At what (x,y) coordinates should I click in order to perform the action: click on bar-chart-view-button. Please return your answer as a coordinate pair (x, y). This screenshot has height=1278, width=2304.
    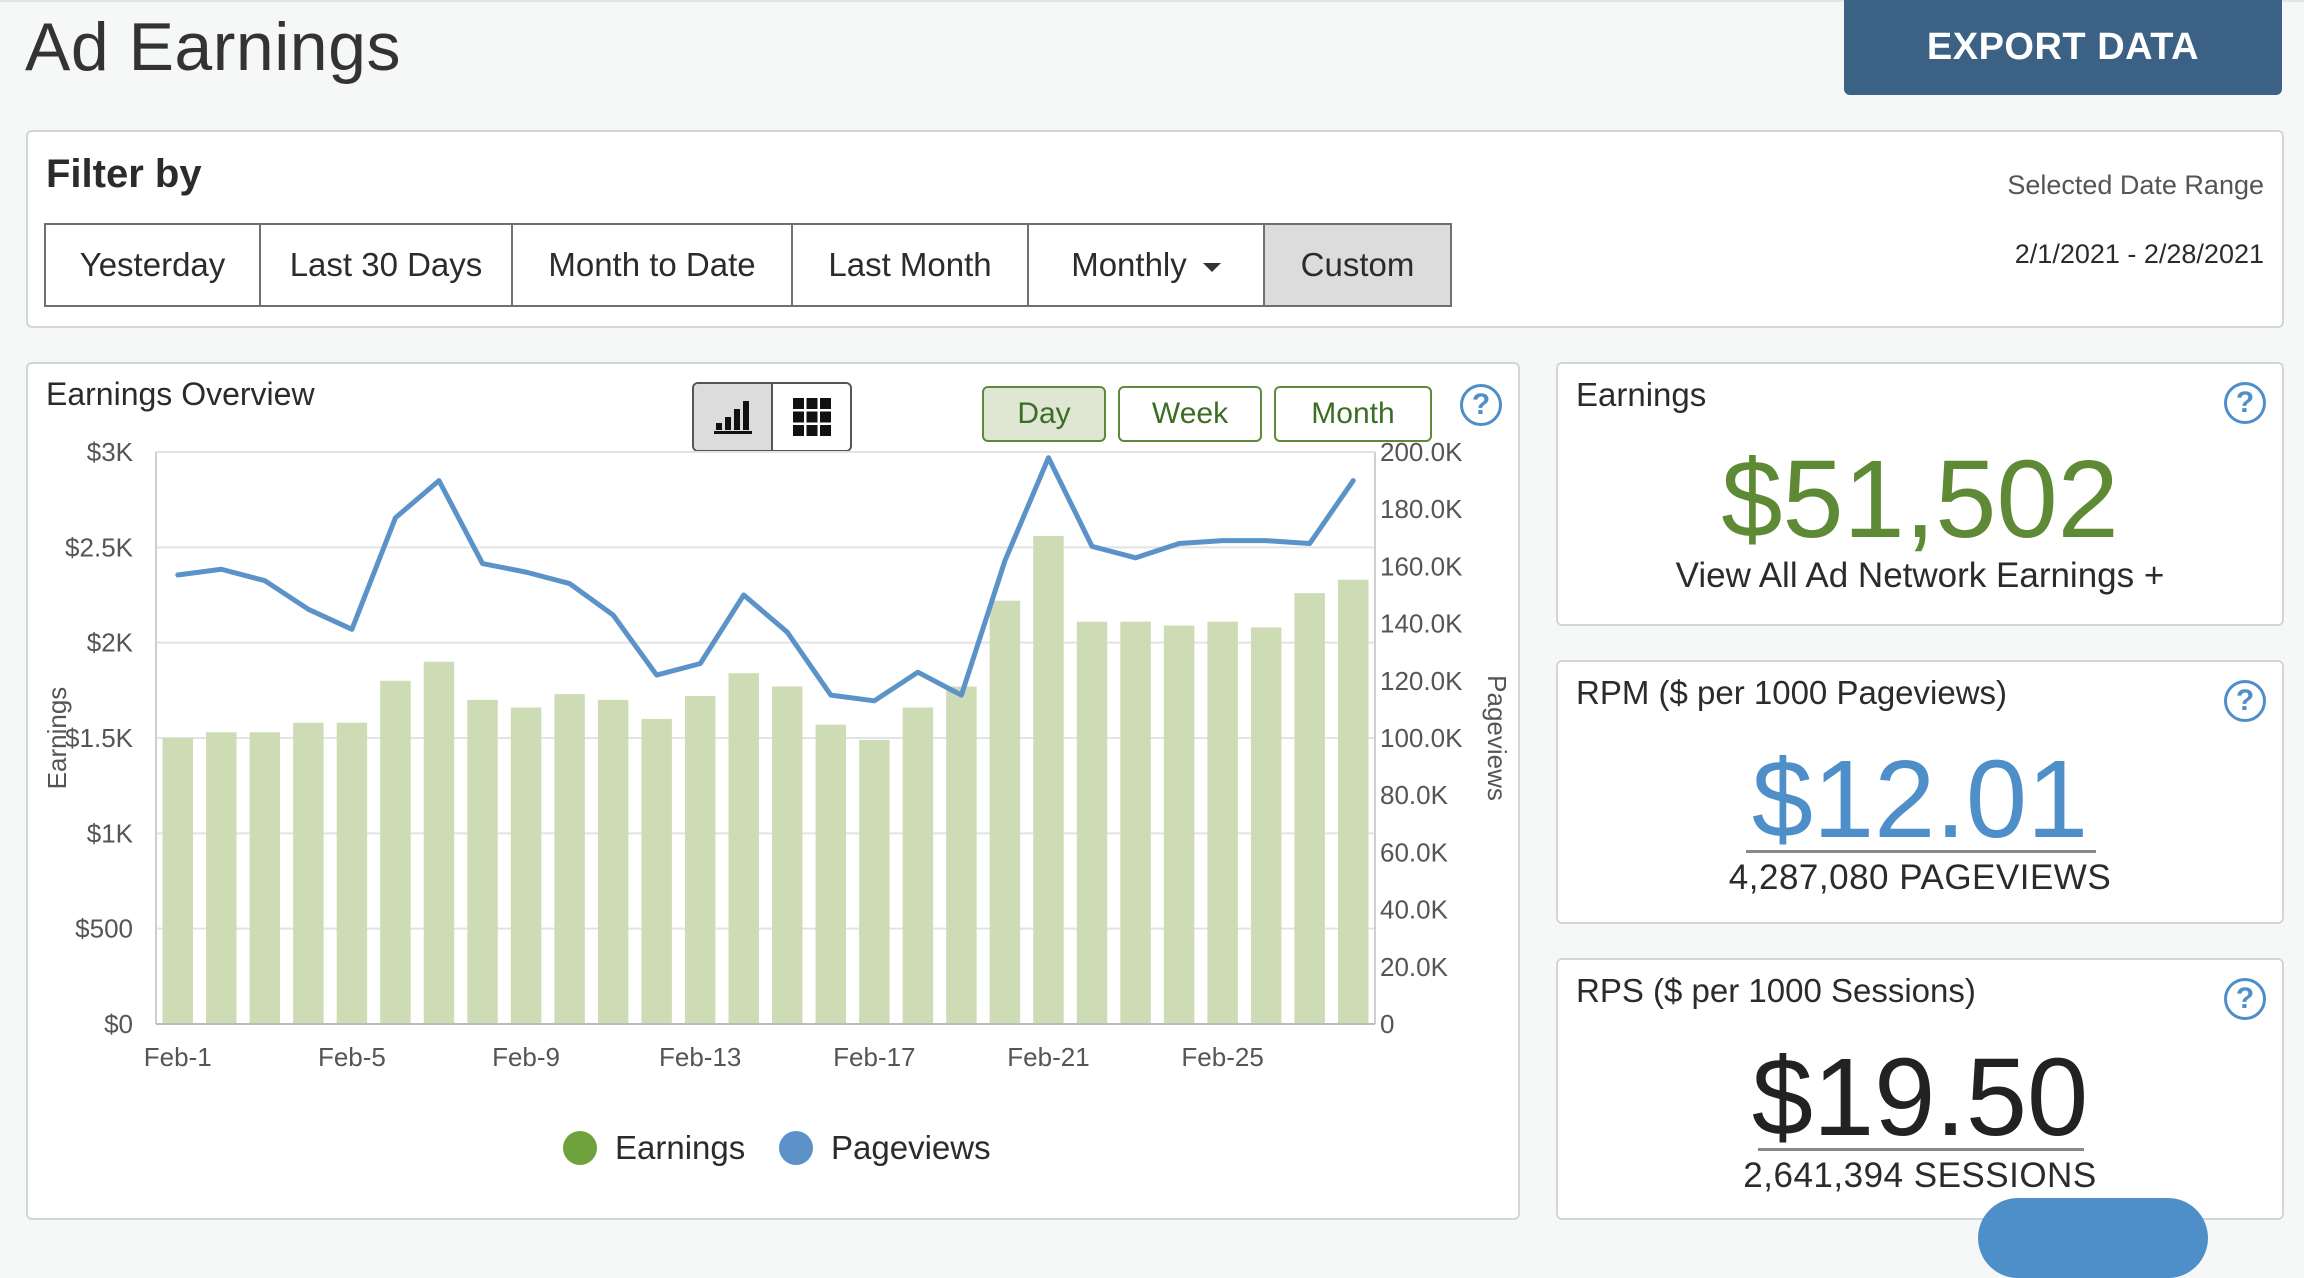
    Looking at the image, I should click on (733, 417).